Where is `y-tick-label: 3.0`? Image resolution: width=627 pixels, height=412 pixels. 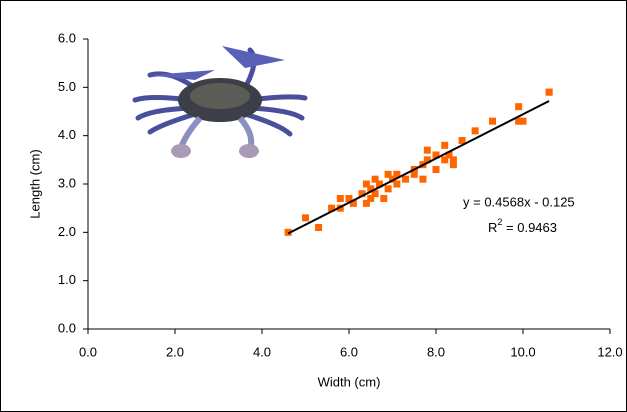
y-tick-label: 3.0 is located at coordinates (67, 182).